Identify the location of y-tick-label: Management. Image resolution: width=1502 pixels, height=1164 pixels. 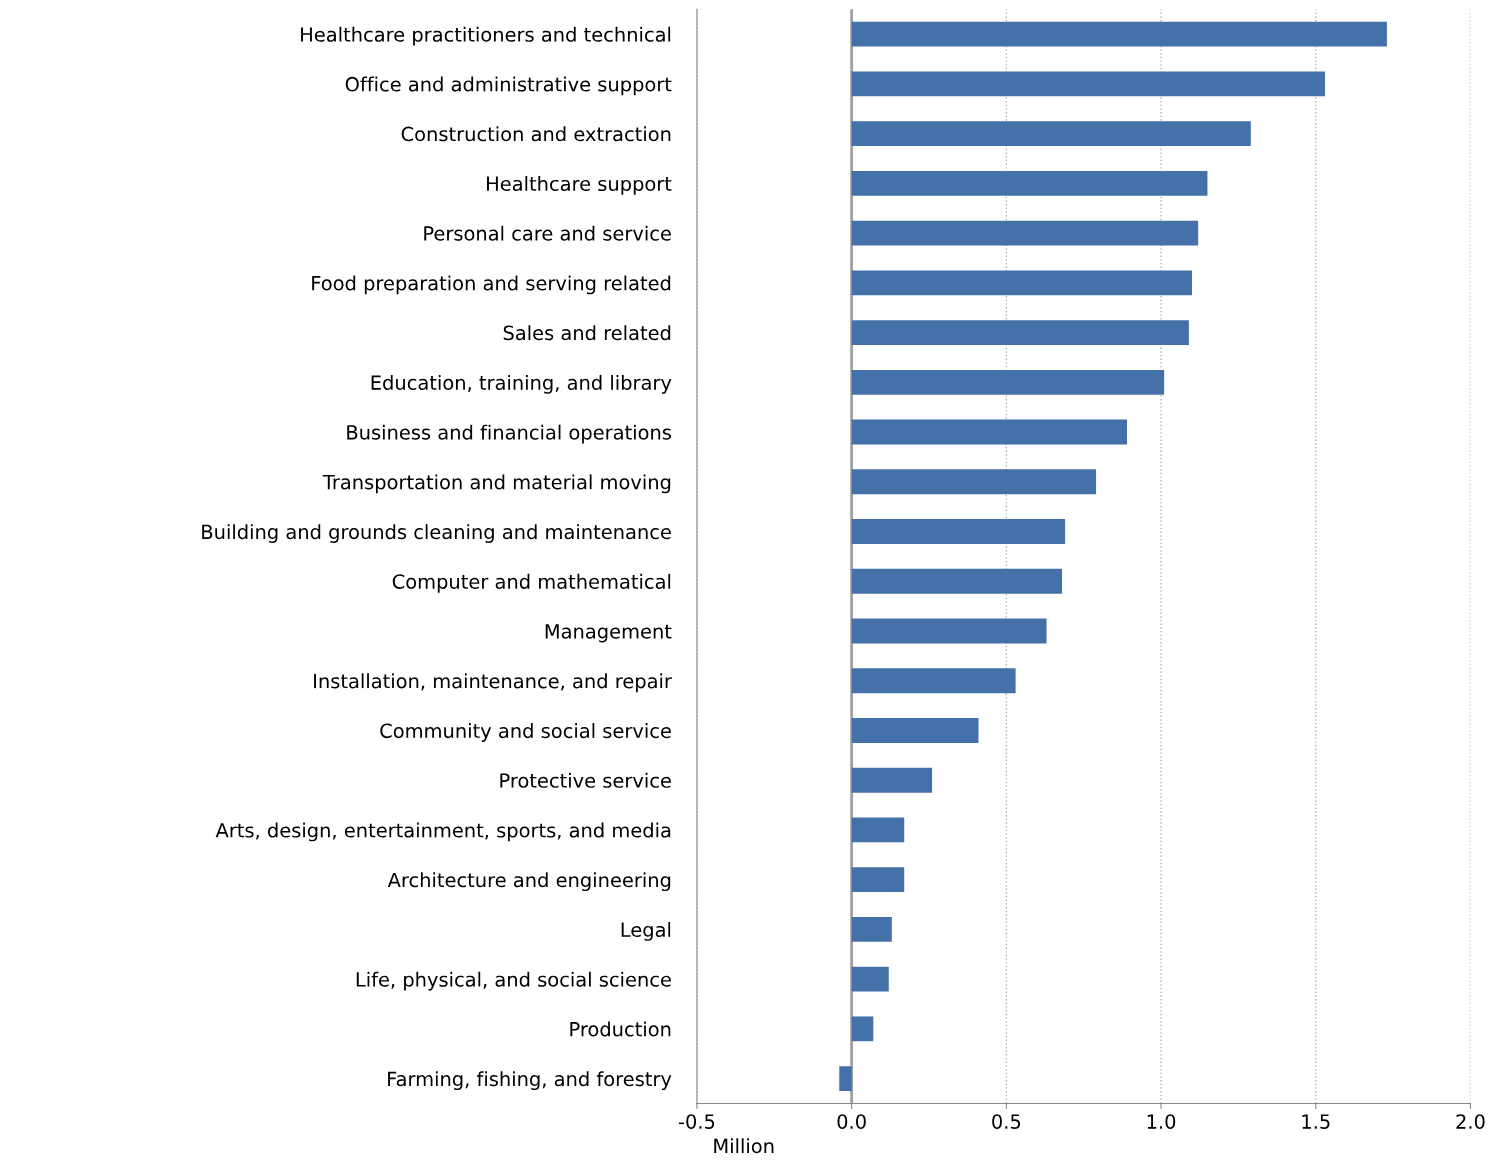
(608, 633).